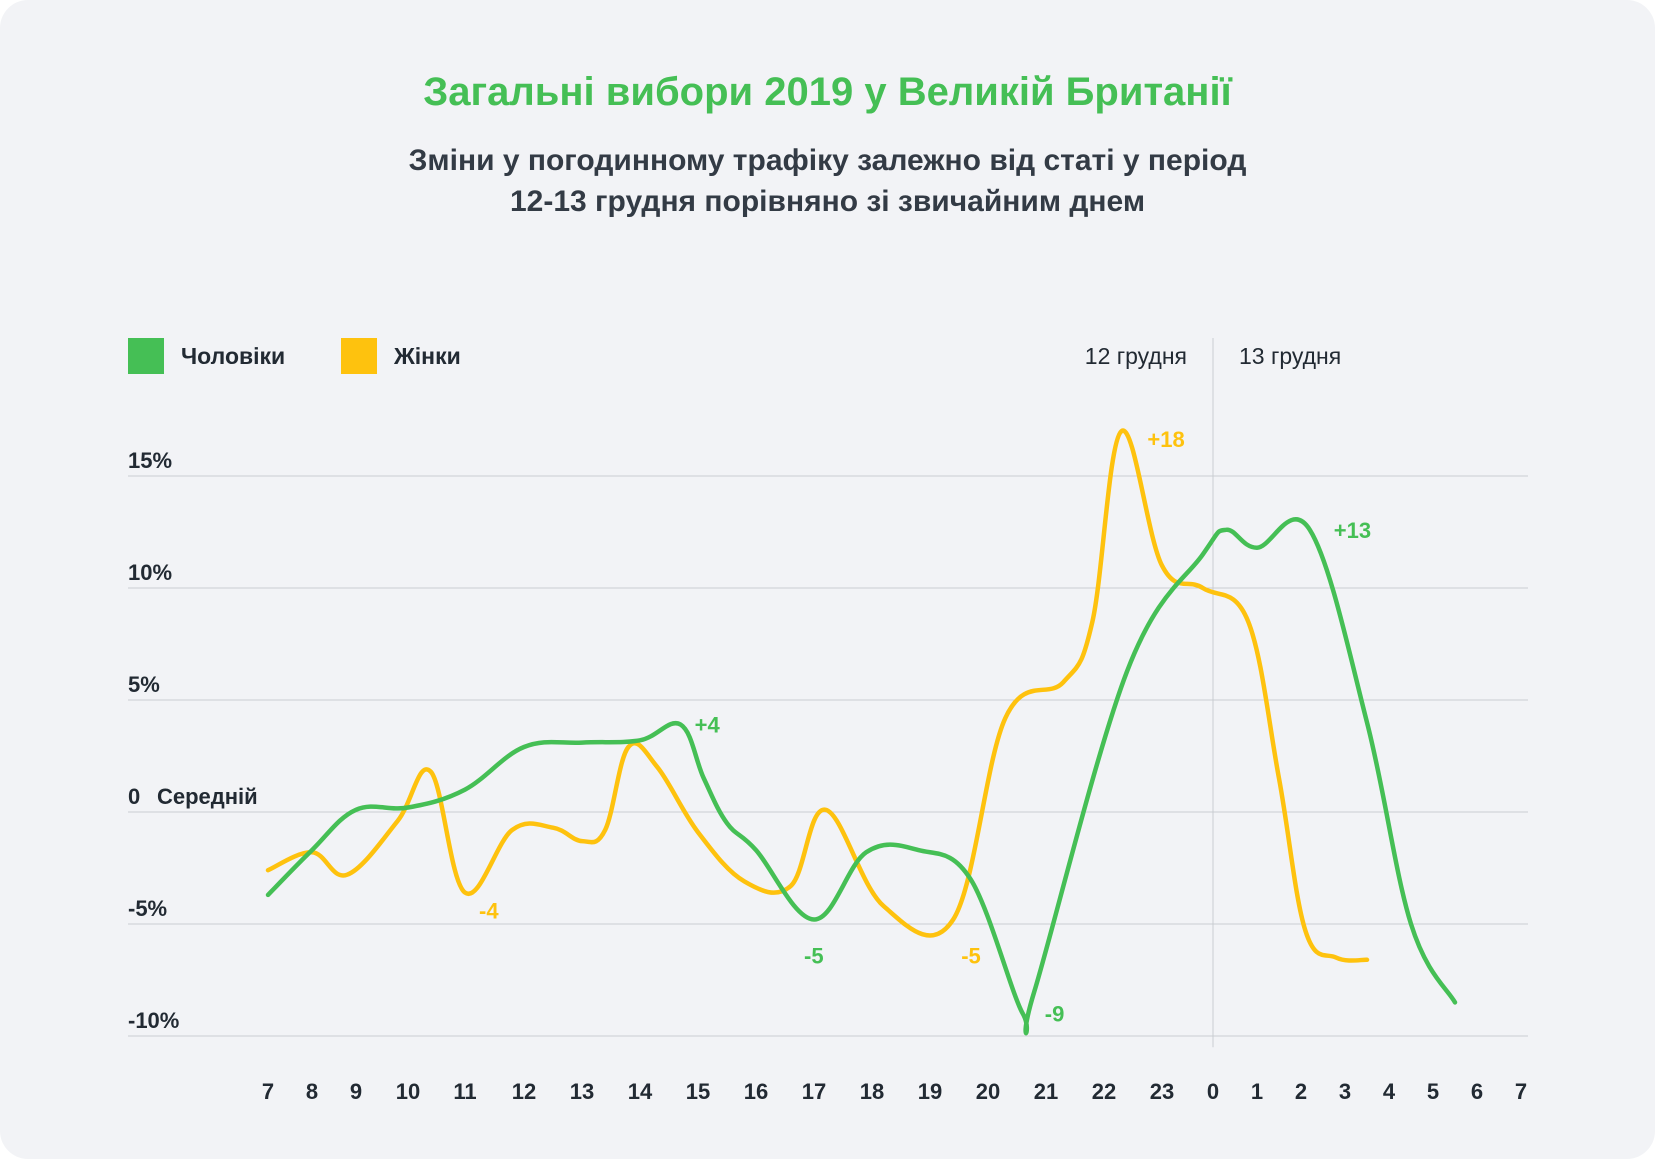 The height and width of the screenshot is (1159, 1655). What do you see at coordinates (708, 725) in the screenshot?
I see `data-label: +4` at bounding box center [708, 725].